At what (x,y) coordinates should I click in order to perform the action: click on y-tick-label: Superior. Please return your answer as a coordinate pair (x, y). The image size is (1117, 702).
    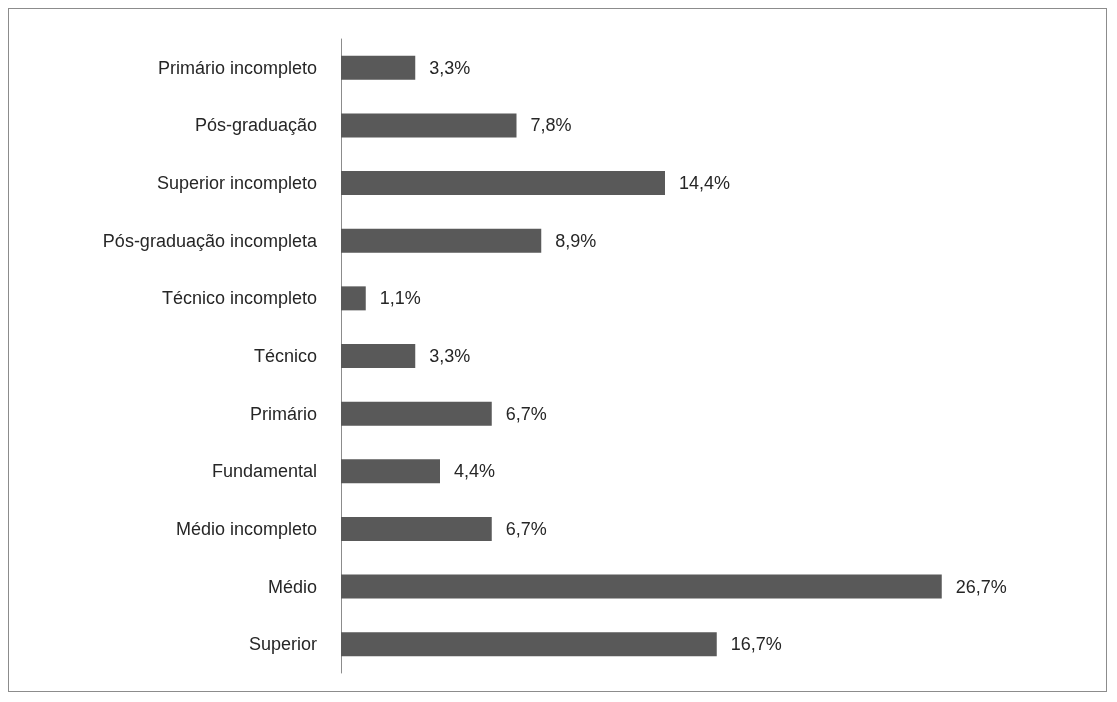
    Looking at the image, I should click on (282, 644).